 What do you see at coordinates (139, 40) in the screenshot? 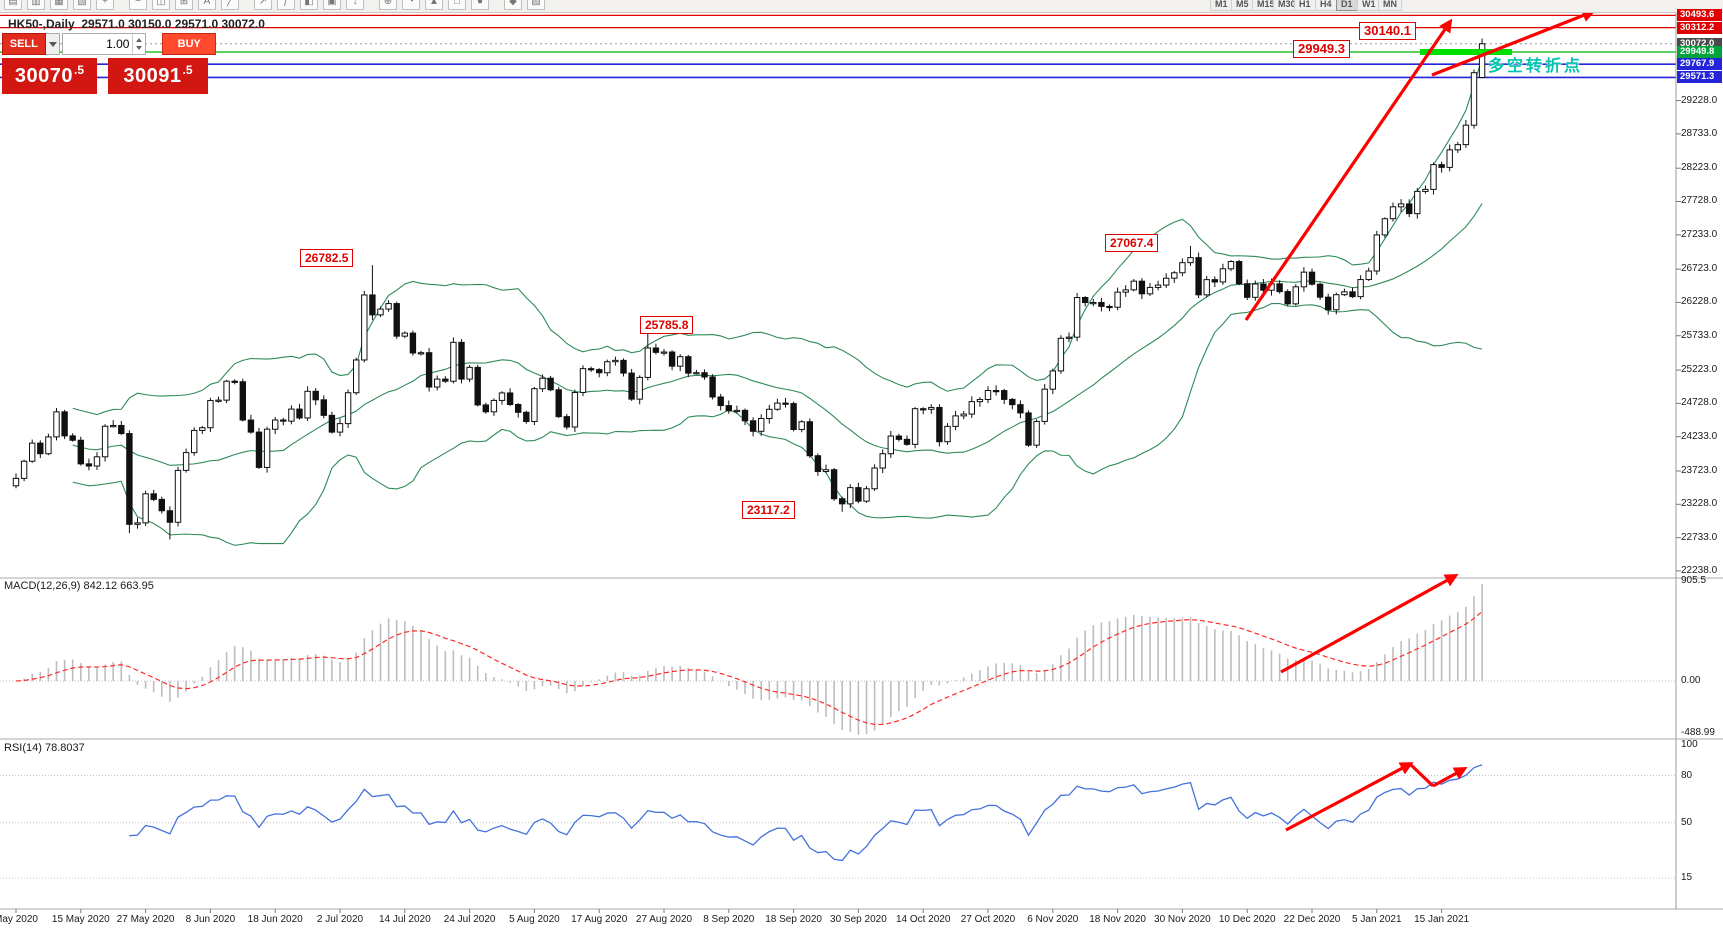
I see `stepper-up-icon` at bounding box center [139, 40].